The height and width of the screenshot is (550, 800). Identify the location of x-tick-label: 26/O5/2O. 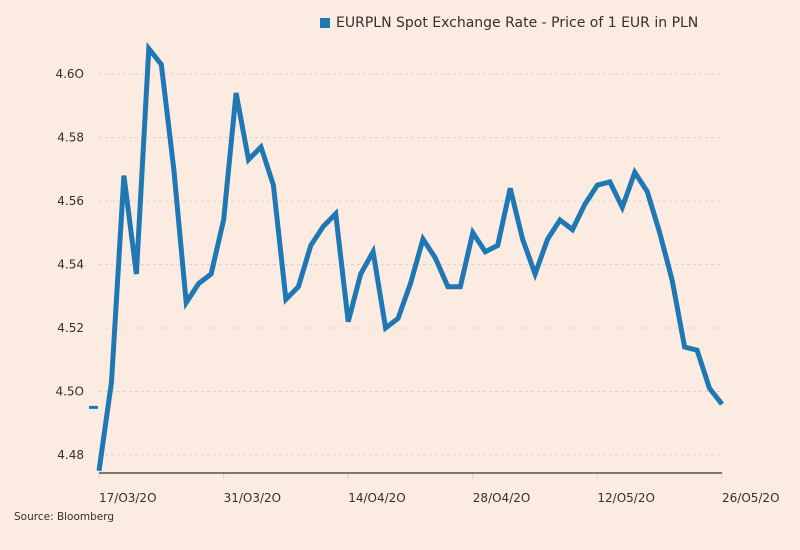
(751, 498).